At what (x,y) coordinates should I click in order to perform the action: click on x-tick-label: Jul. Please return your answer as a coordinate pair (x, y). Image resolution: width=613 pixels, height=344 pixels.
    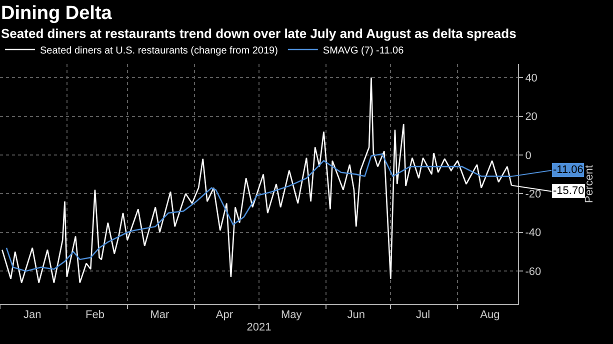
    Looking at the image, I should click on (423, 315).